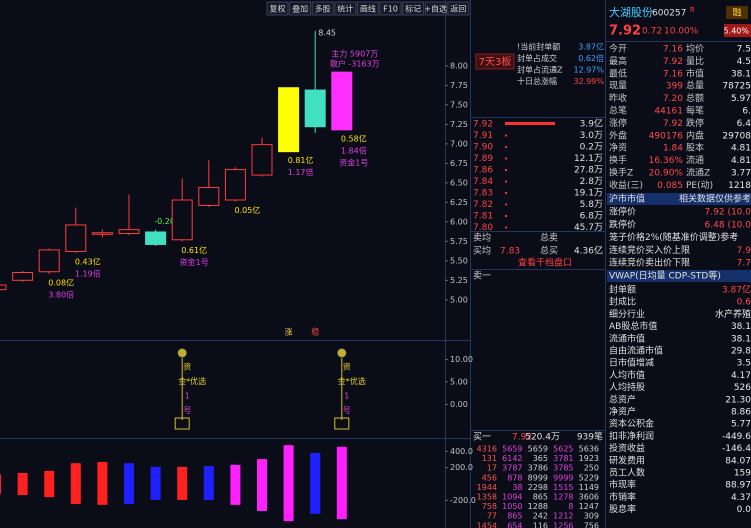 This screenshot has width=751, height=528. What do you see at coordinates (744, 510) in the screenshot?
I see `fundamental-field: 0.0` at bounding box center [744, 510].